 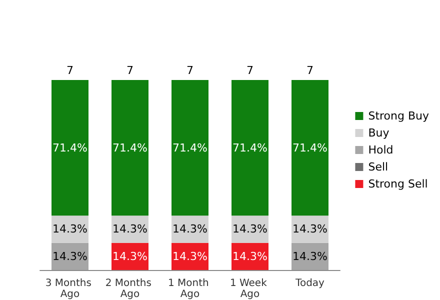 What do you see at coordinates (381, 150) in the screenshot?
I see `legend-label: Hold` at bounding box center [381, 150].